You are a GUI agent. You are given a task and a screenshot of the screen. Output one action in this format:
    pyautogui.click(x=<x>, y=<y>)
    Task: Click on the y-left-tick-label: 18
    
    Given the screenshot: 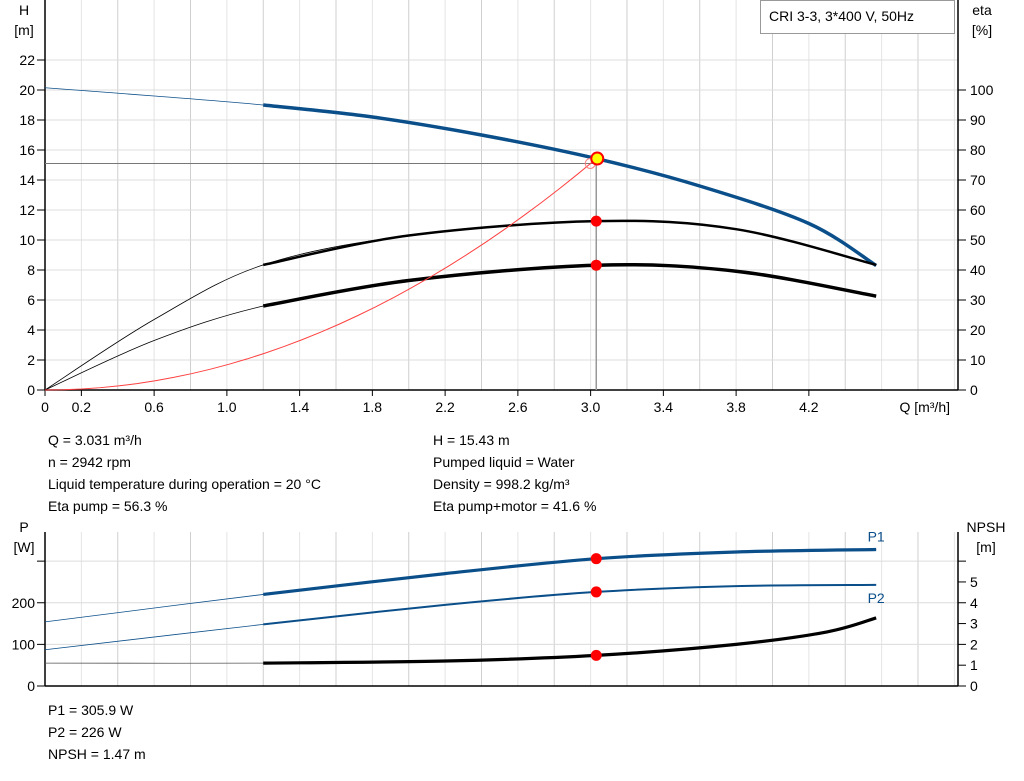 What is the action you would take?
    pyautogui.click(x=27, y=120)
    